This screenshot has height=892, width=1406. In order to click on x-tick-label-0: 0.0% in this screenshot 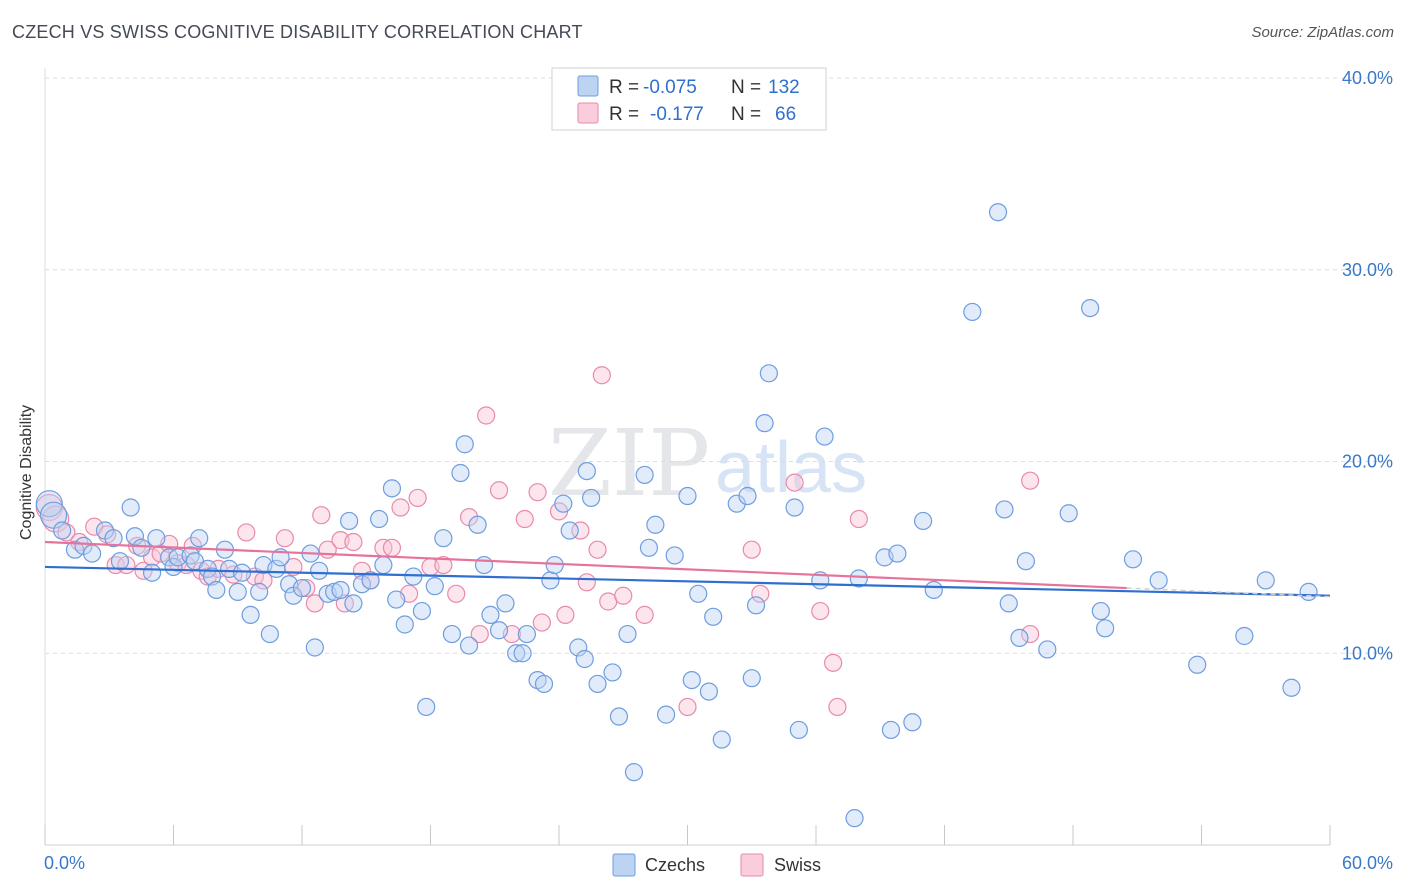, I will do `click(64, 863)`.